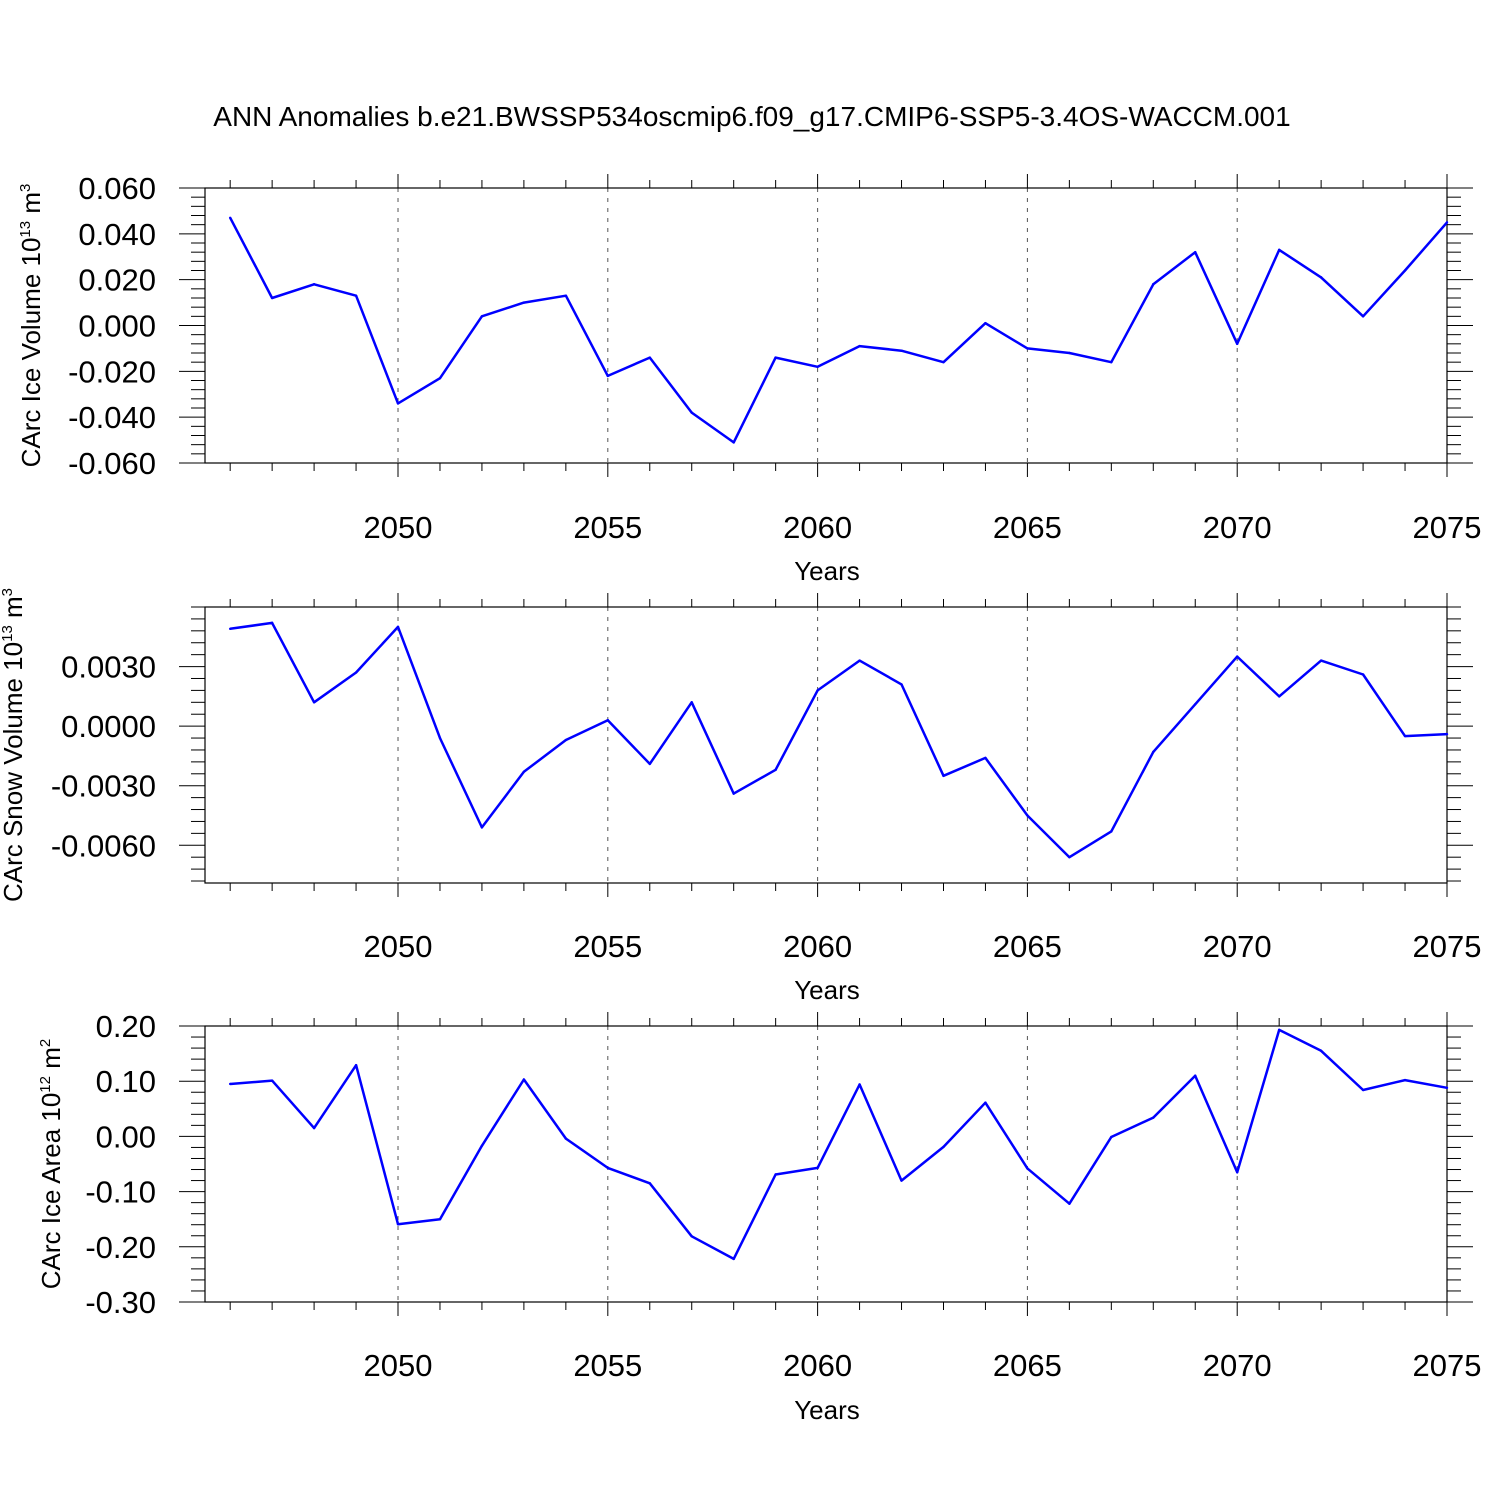  Describe the element at coordinates (120, 1302) in the screenshot. I see `y-tick-label: -0.30` at that location.